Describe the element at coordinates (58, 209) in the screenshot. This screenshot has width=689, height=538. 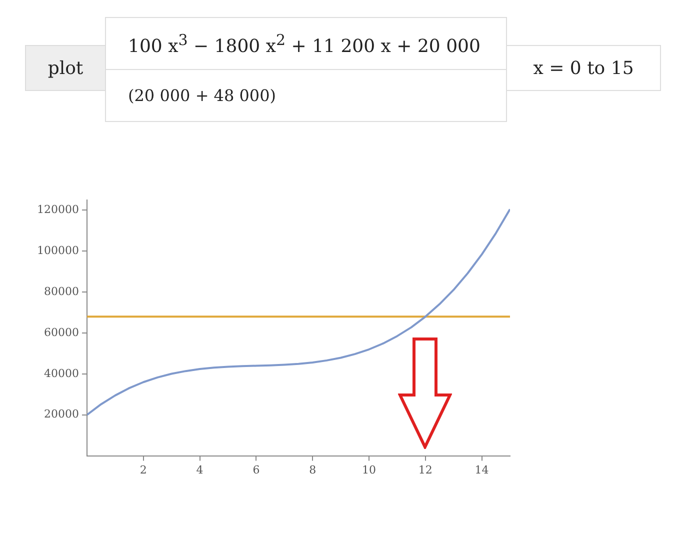
I see `y-tick-label: 120000` at that location.